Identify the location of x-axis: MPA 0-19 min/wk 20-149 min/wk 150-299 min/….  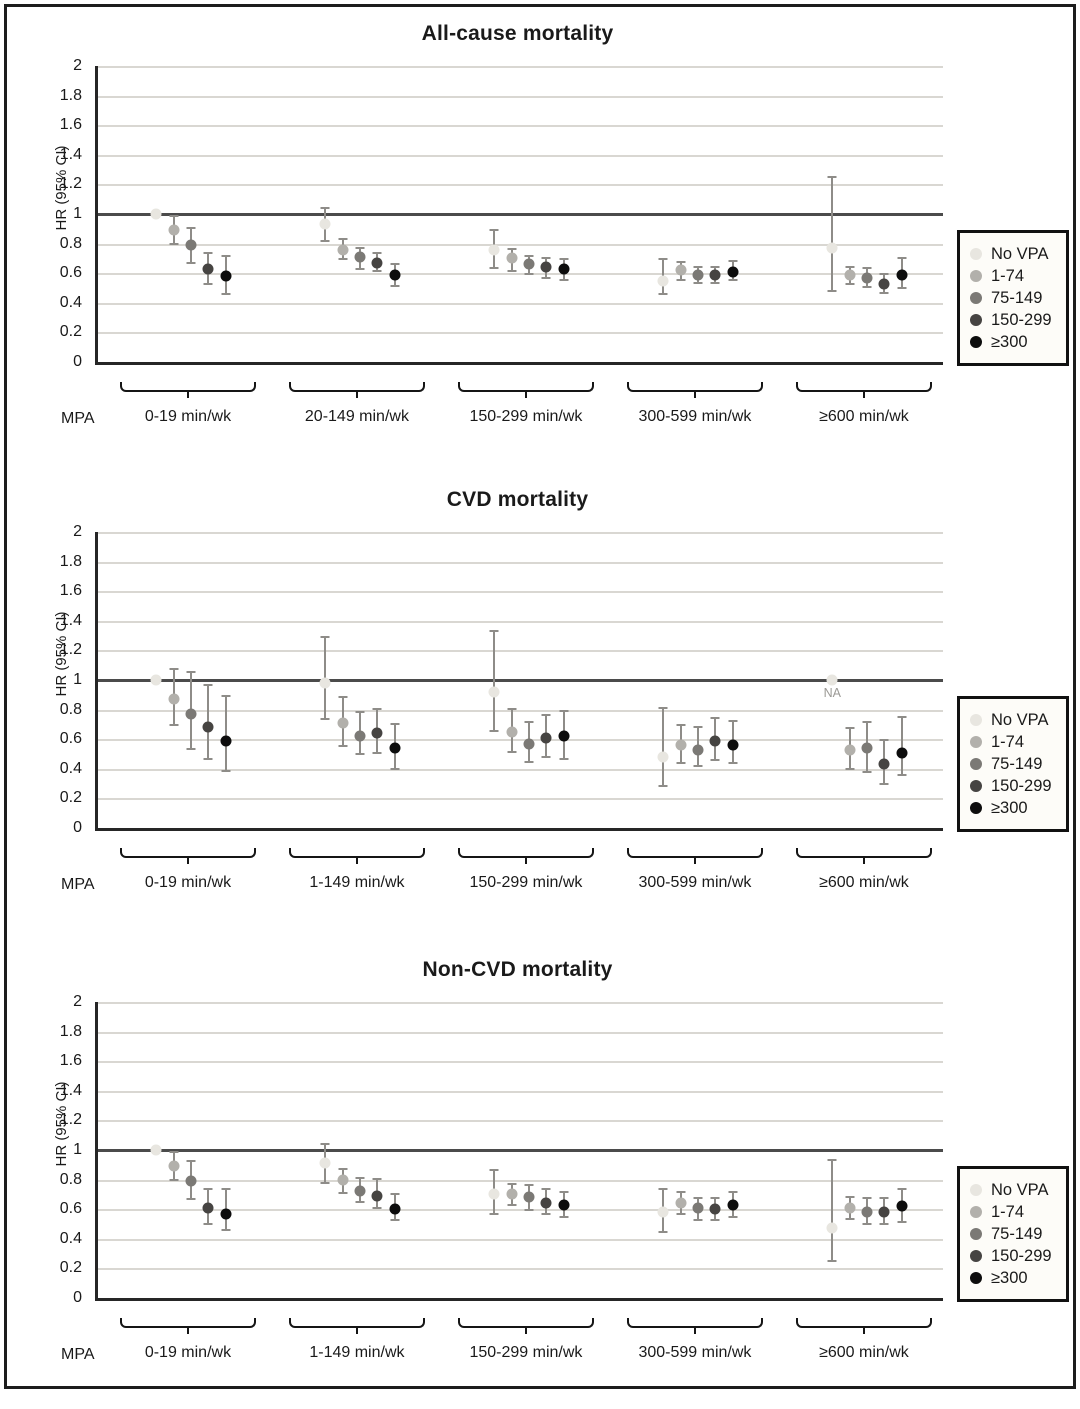
(500, 413).